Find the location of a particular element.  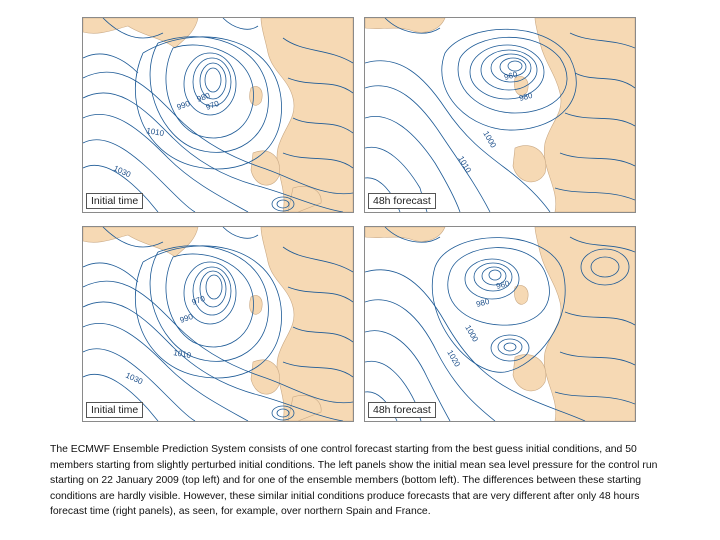

map-panel-forecast-control: 960 980 1000 1010 48h forecast is located at coordinates (500, 115).